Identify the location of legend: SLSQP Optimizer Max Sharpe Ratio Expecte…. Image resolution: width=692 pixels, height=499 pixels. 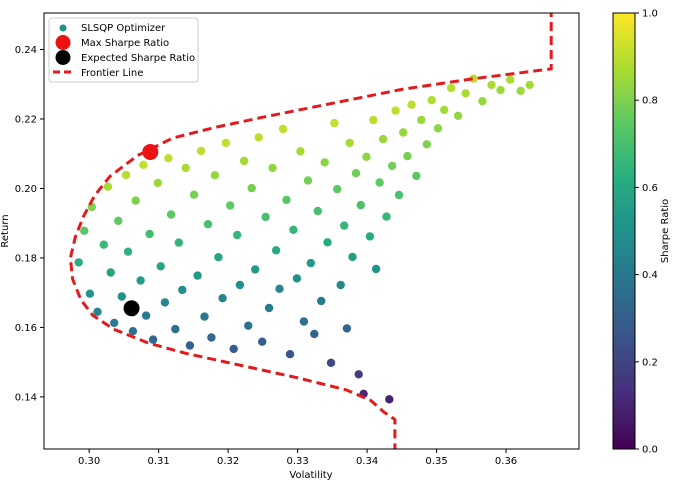
(123, 50).